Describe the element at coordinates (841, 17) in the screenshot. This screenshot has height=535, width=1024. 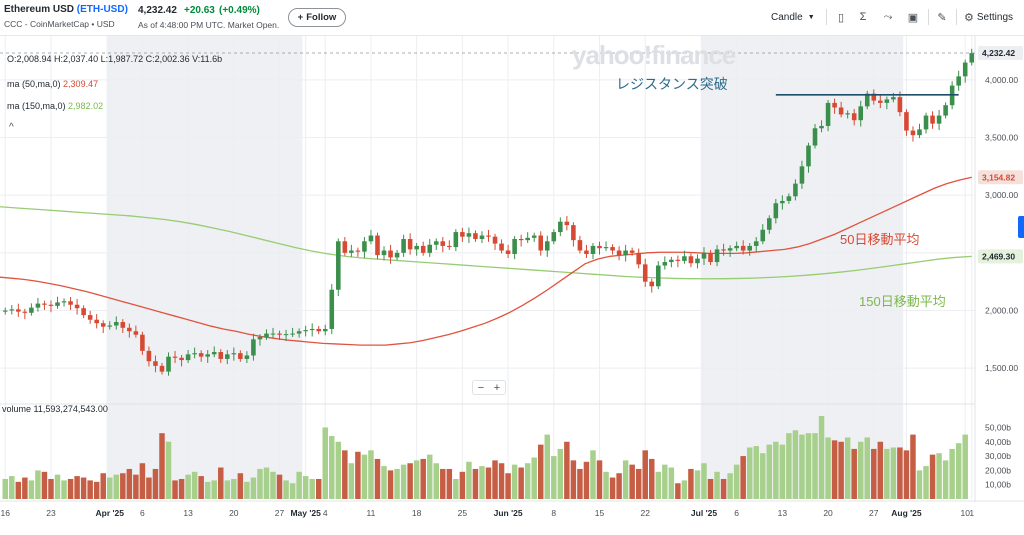
I see `chart-type-icon: ▯` at that location.